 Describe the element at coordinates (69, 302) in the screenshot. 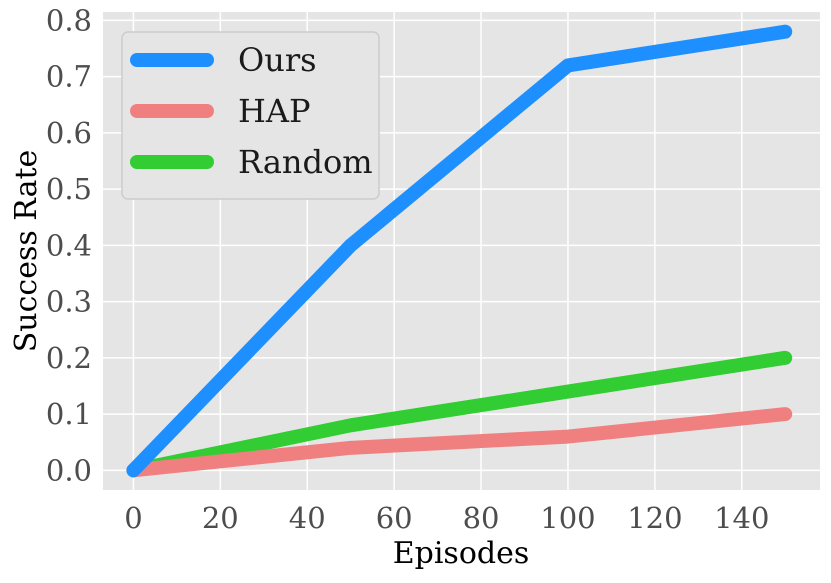

I see `y-tick-label: 0.3` at that location.